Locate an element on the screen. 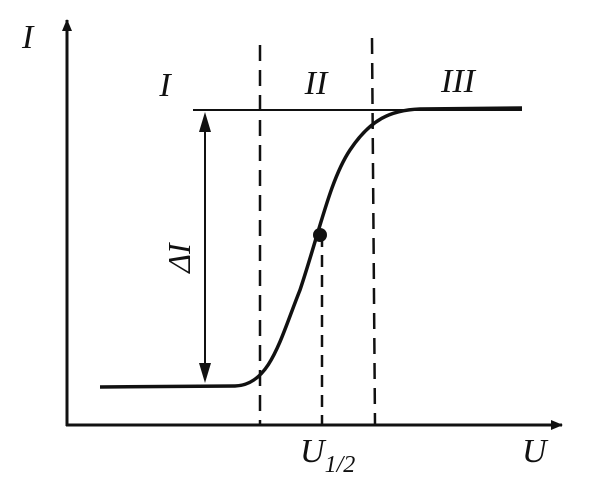 This screenshot has width=614, height=495. half-wave-label: U1/2 is located at coordinates (327, 455).